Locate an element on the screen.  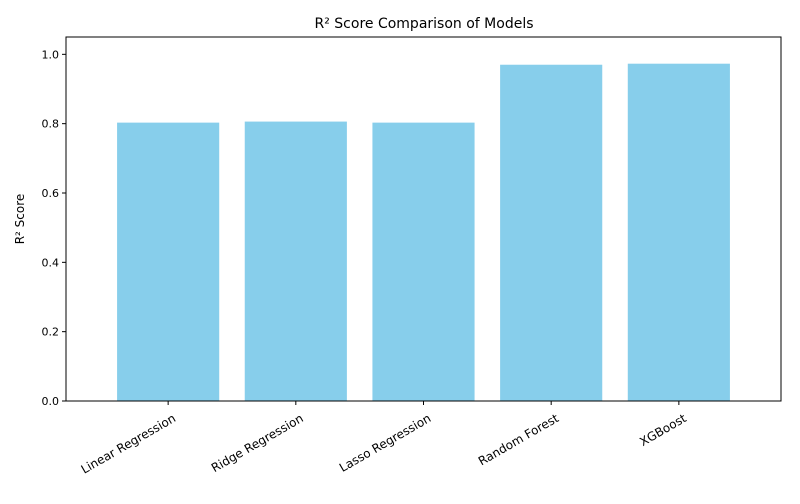
x-tick-label: Random Forest is located at coordinates (518, 439).